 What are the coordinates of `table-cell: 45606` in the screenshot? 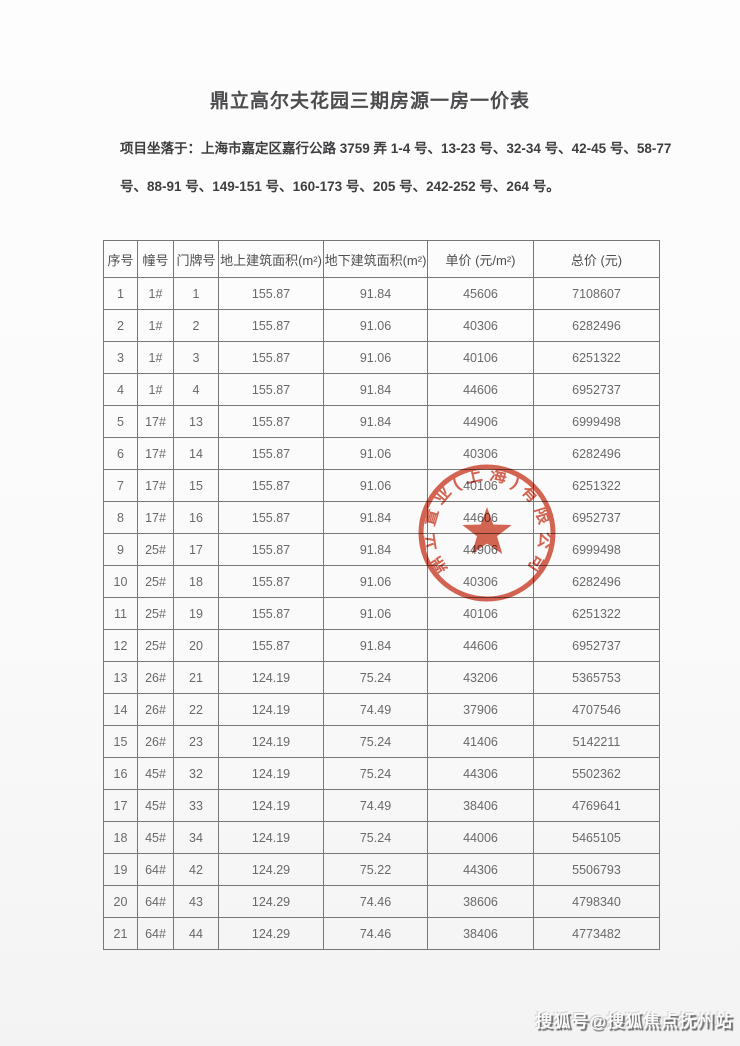 It's located at (480, 293).